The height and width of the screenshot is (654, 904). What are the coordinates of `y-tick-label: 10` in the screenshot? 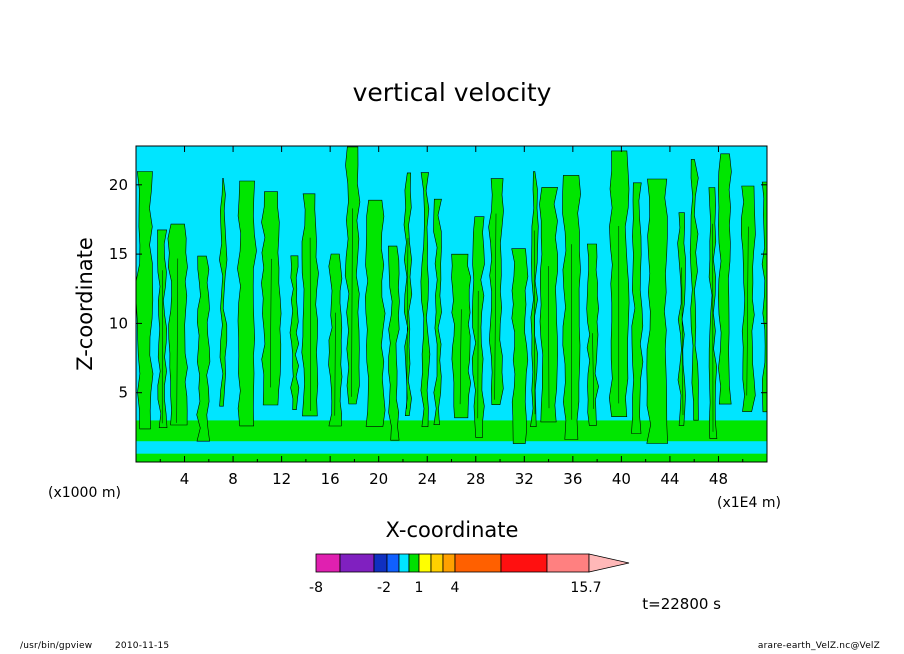 It's located at (118, 323).